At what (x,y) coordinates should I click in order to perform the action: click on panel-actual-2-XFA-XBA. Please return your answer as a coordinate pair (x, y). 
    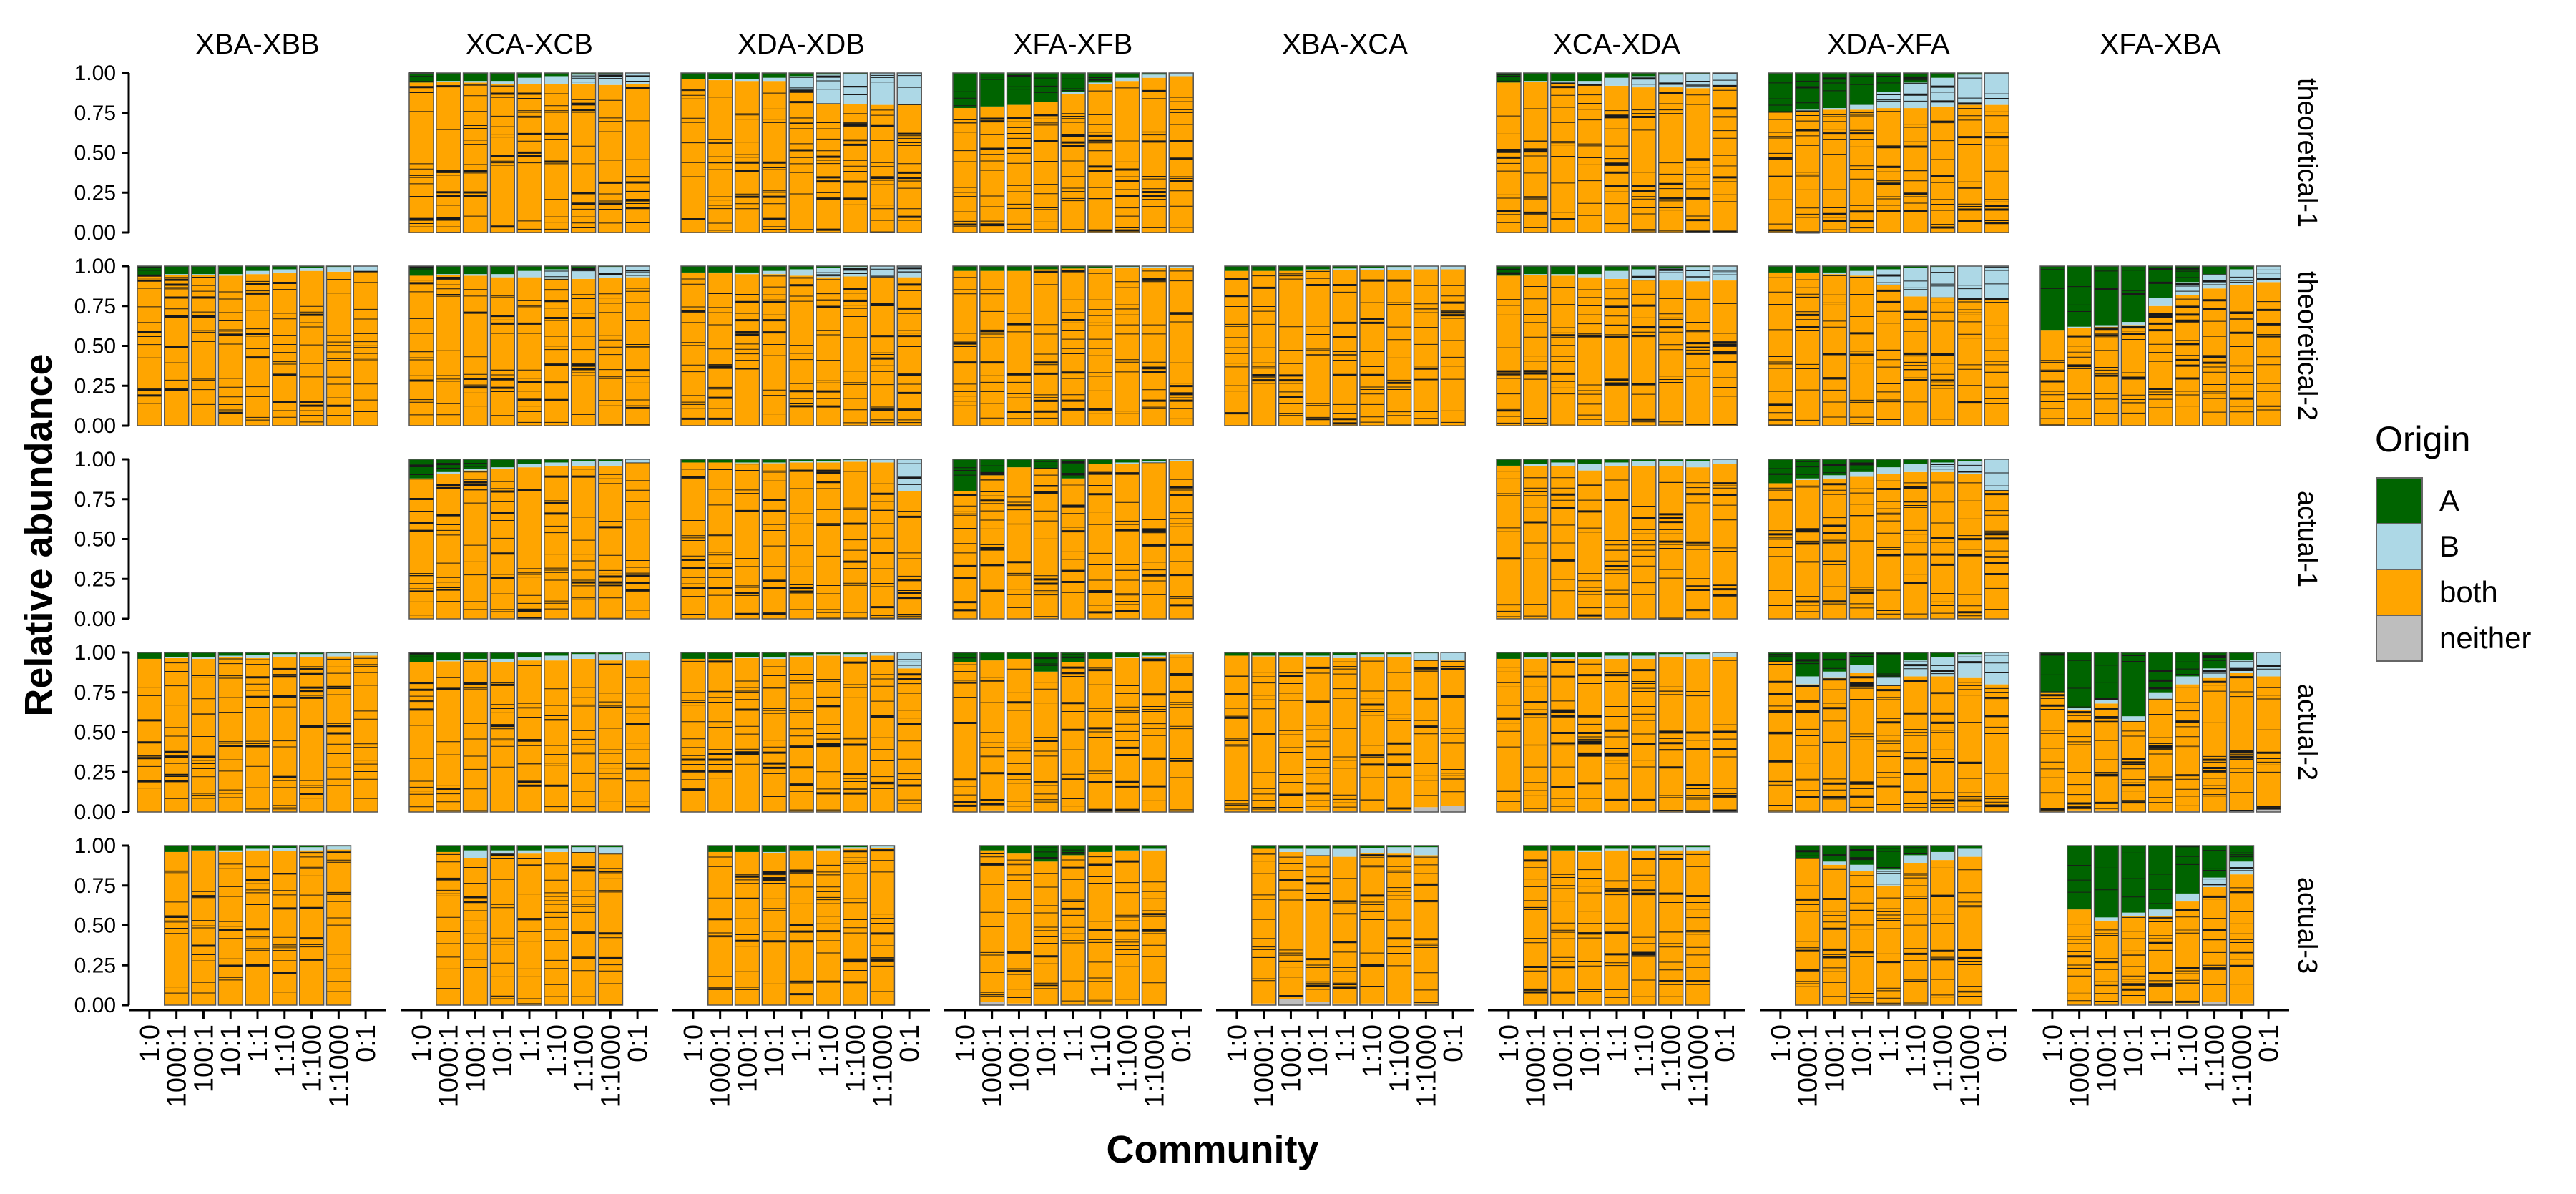
    Looking at the image, I should click on (2160, 732).